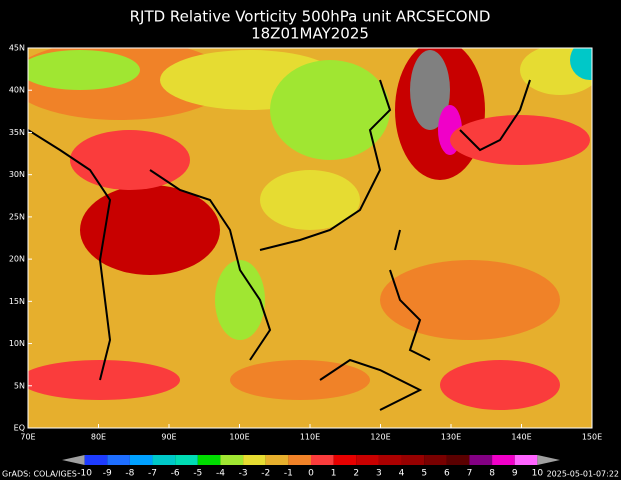  Describe the element at coordinates (17, 259) in the screenshot. I see `y-tick-label: 20N` at that location.